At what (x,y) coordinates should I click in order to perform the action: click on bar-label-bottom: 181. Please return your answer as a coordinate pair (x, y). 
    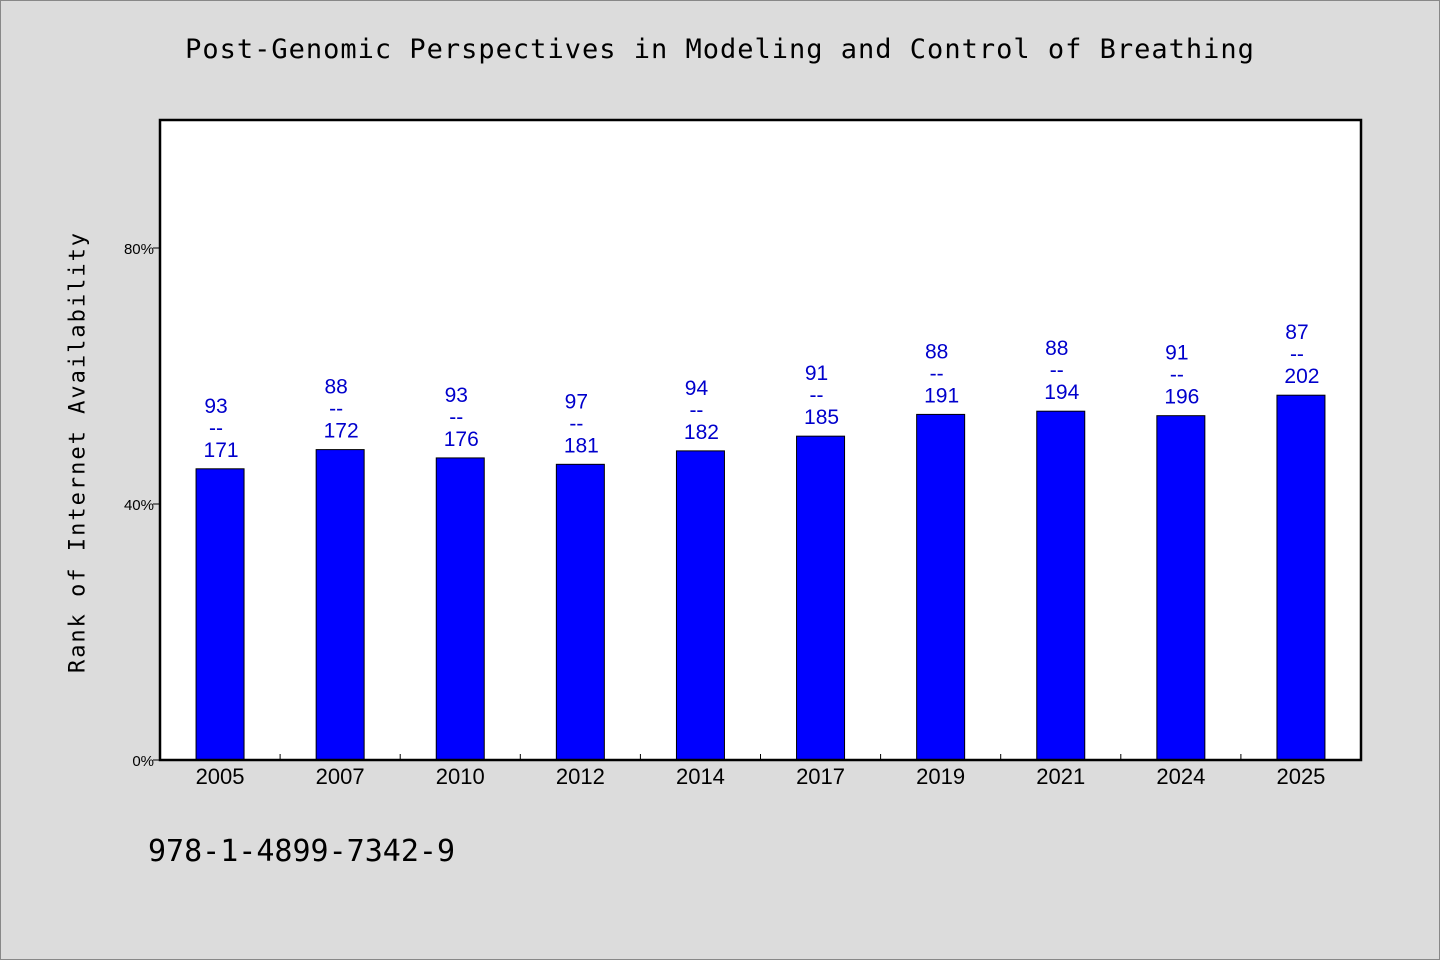
    Looking at the image, I should click on (581, 445).